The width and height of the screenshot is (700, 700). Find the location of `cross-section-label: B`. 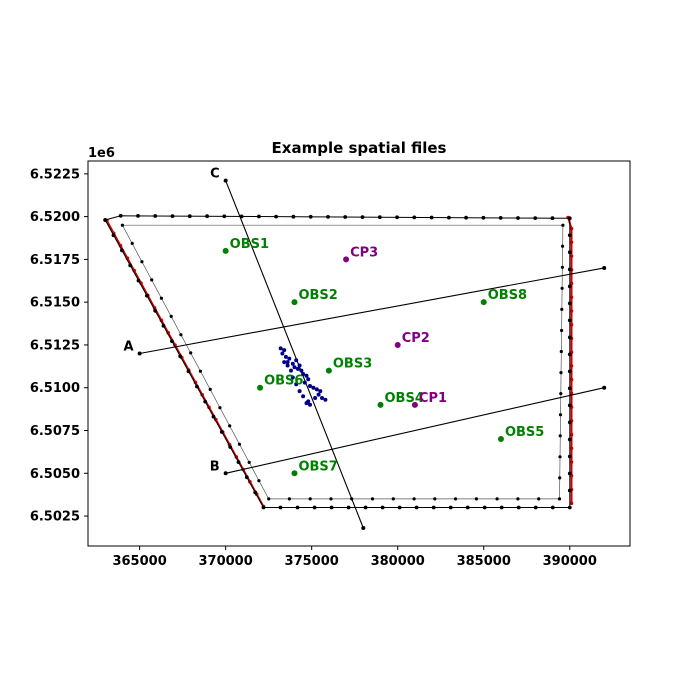

cross-section-label: B is located at coordinates (215, 466).